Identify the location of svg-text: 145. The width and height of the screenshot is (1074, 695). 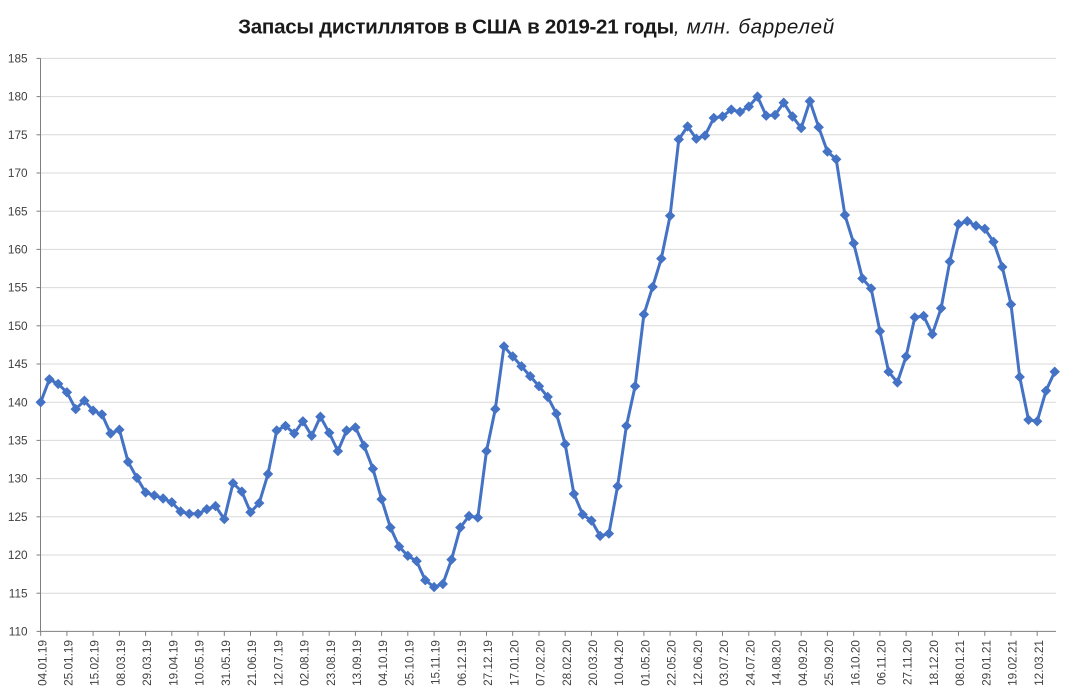
(18, 364).